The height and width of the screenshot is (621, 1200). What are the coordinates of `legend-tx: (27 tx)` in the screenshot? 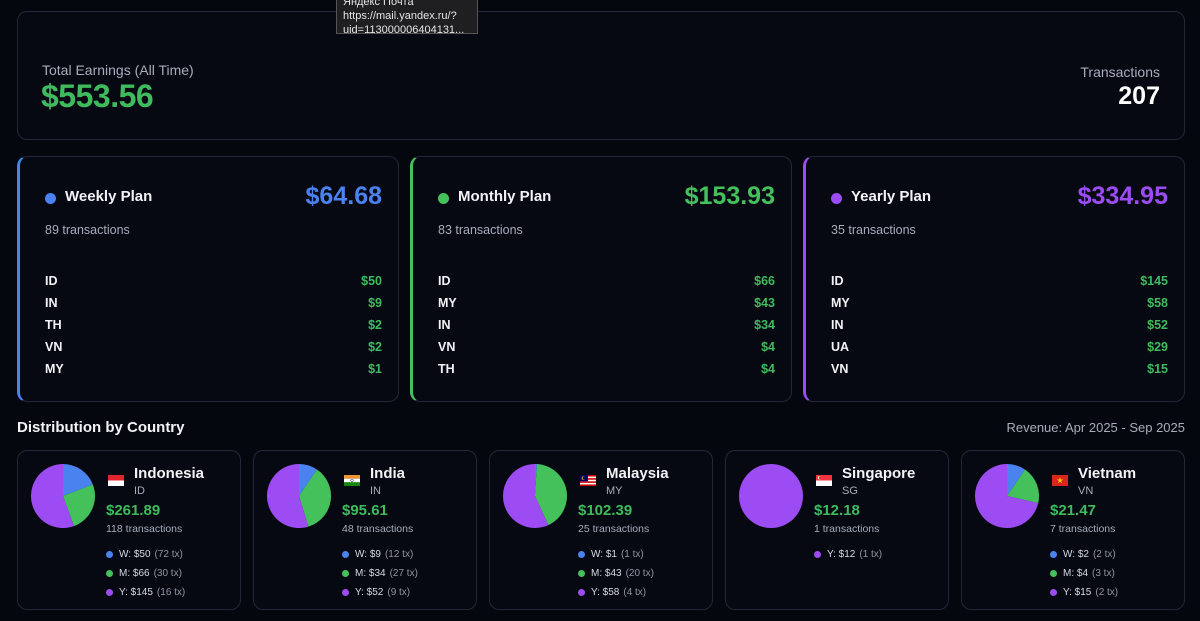 It's located at (403, 573).